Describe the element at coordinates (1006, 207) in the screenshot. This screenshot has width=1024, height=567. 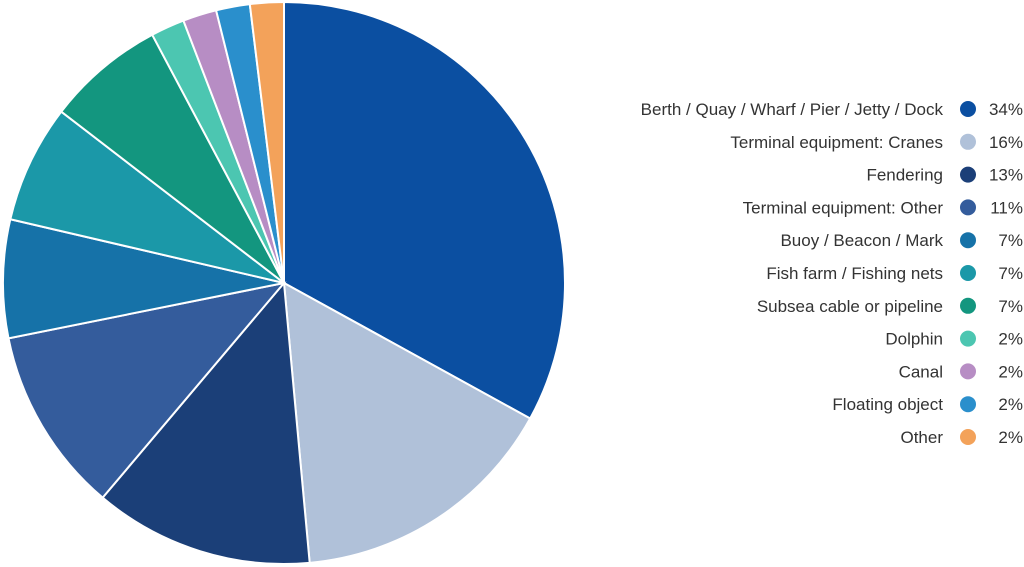
I see `legend-value: 11%` at that location.